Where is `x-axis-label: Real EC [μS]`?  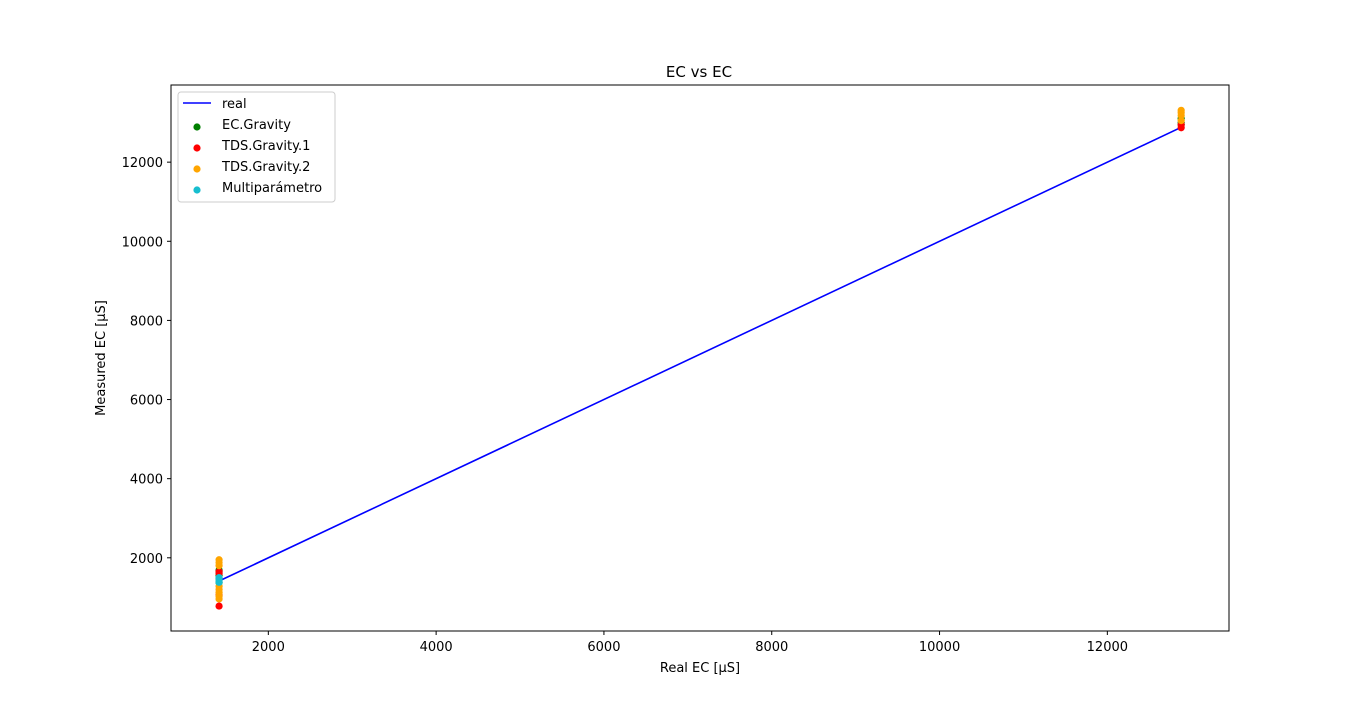
x-axis-label: Real EC [μS] is located at coordinates (700, 668).